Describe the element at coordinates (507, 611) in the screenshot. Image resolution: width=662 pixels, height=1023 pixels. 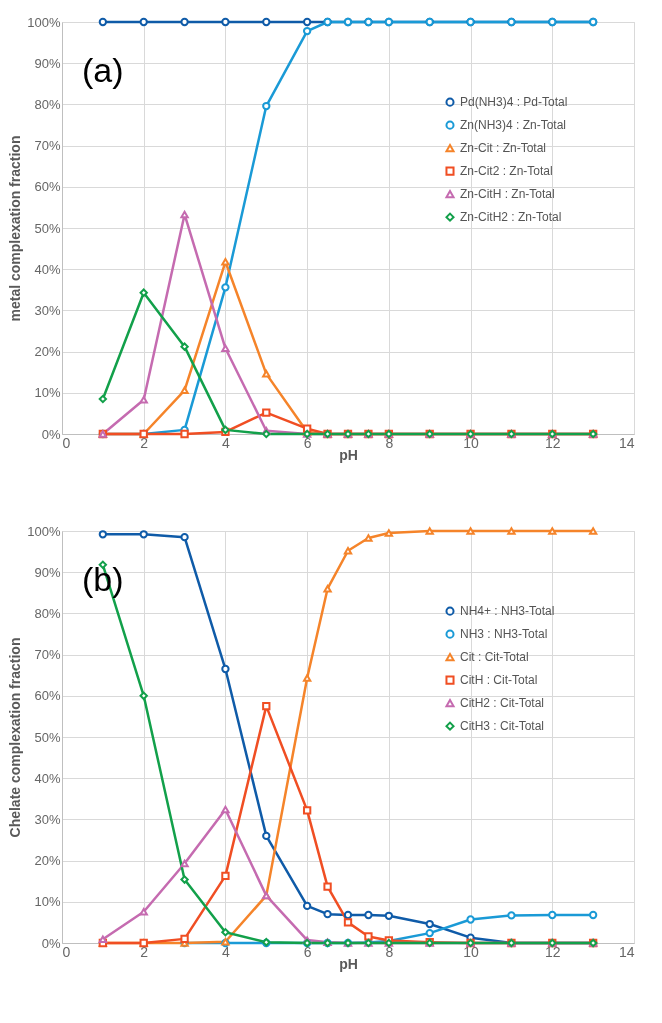
I see `legend-label: NH4+ : NH3-Total` at that location.